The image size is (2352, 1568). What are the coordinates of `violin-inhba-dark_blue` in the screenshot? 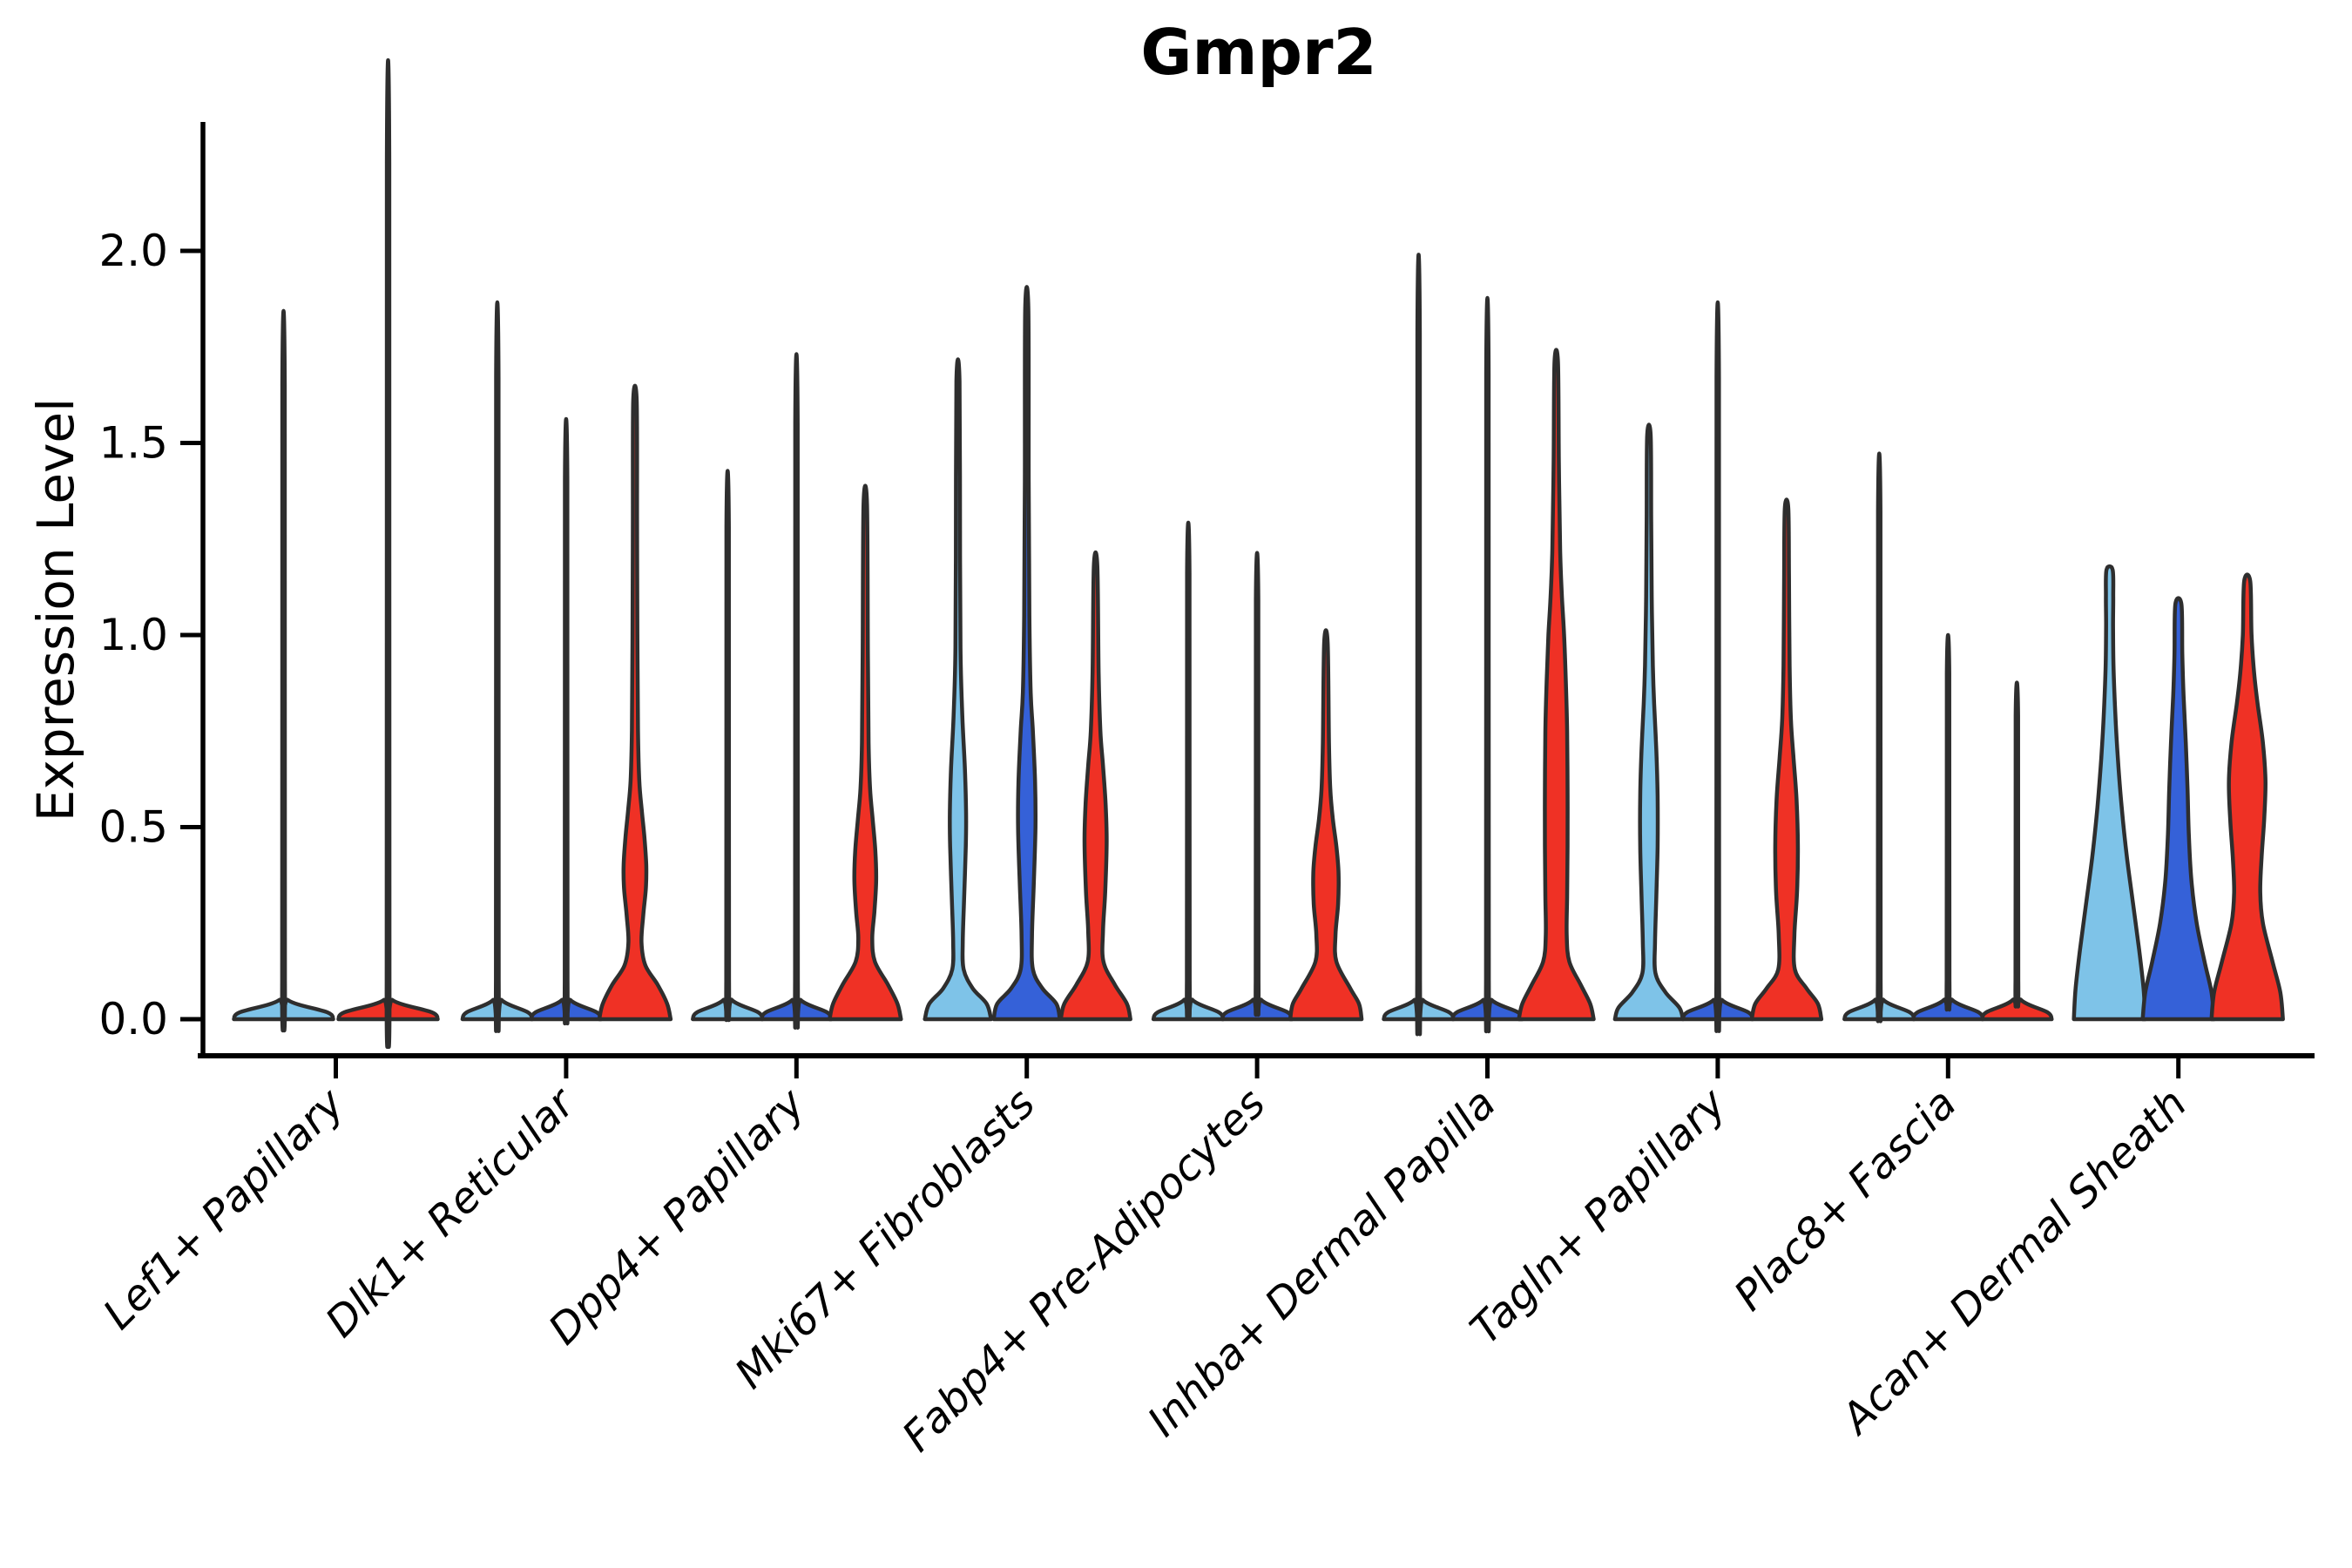 It's located at (1487, 664).